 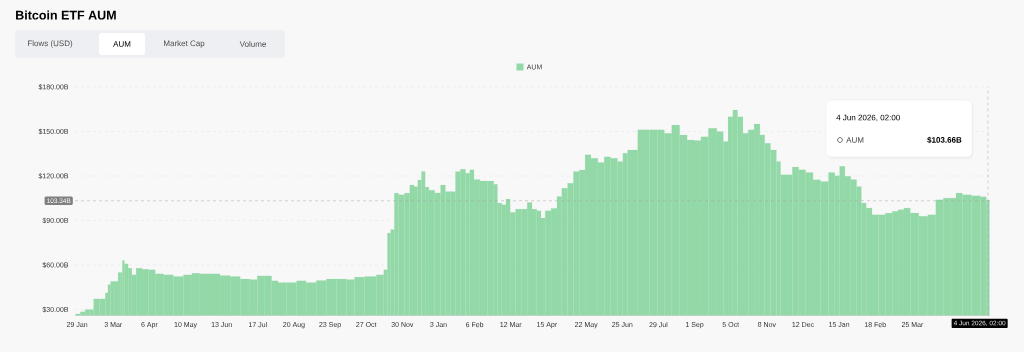 What do you see at coordinates (868, 118) in the screenshot?
I see `annotation: 4 Jun 2026, 02:00` at bounding box center [868, 118].